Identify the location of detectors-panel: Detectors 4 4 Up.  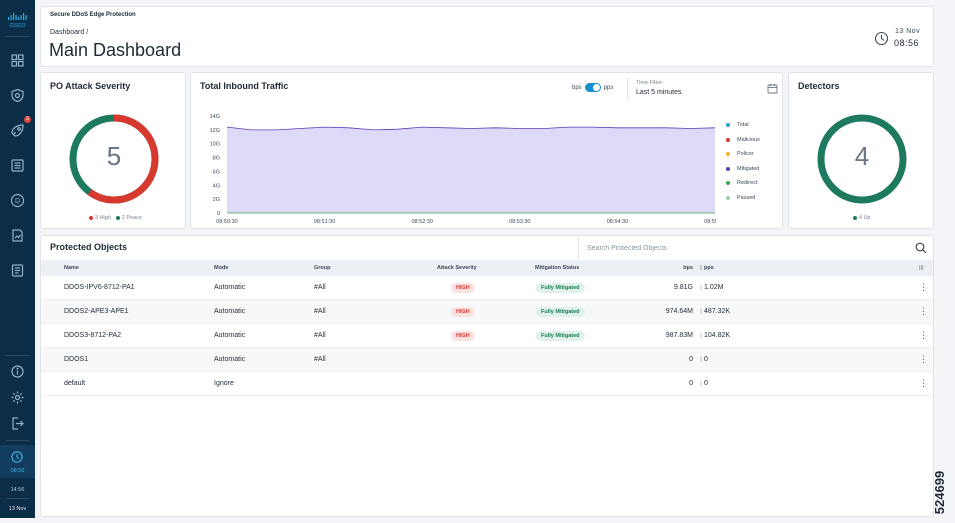
(861, 150).